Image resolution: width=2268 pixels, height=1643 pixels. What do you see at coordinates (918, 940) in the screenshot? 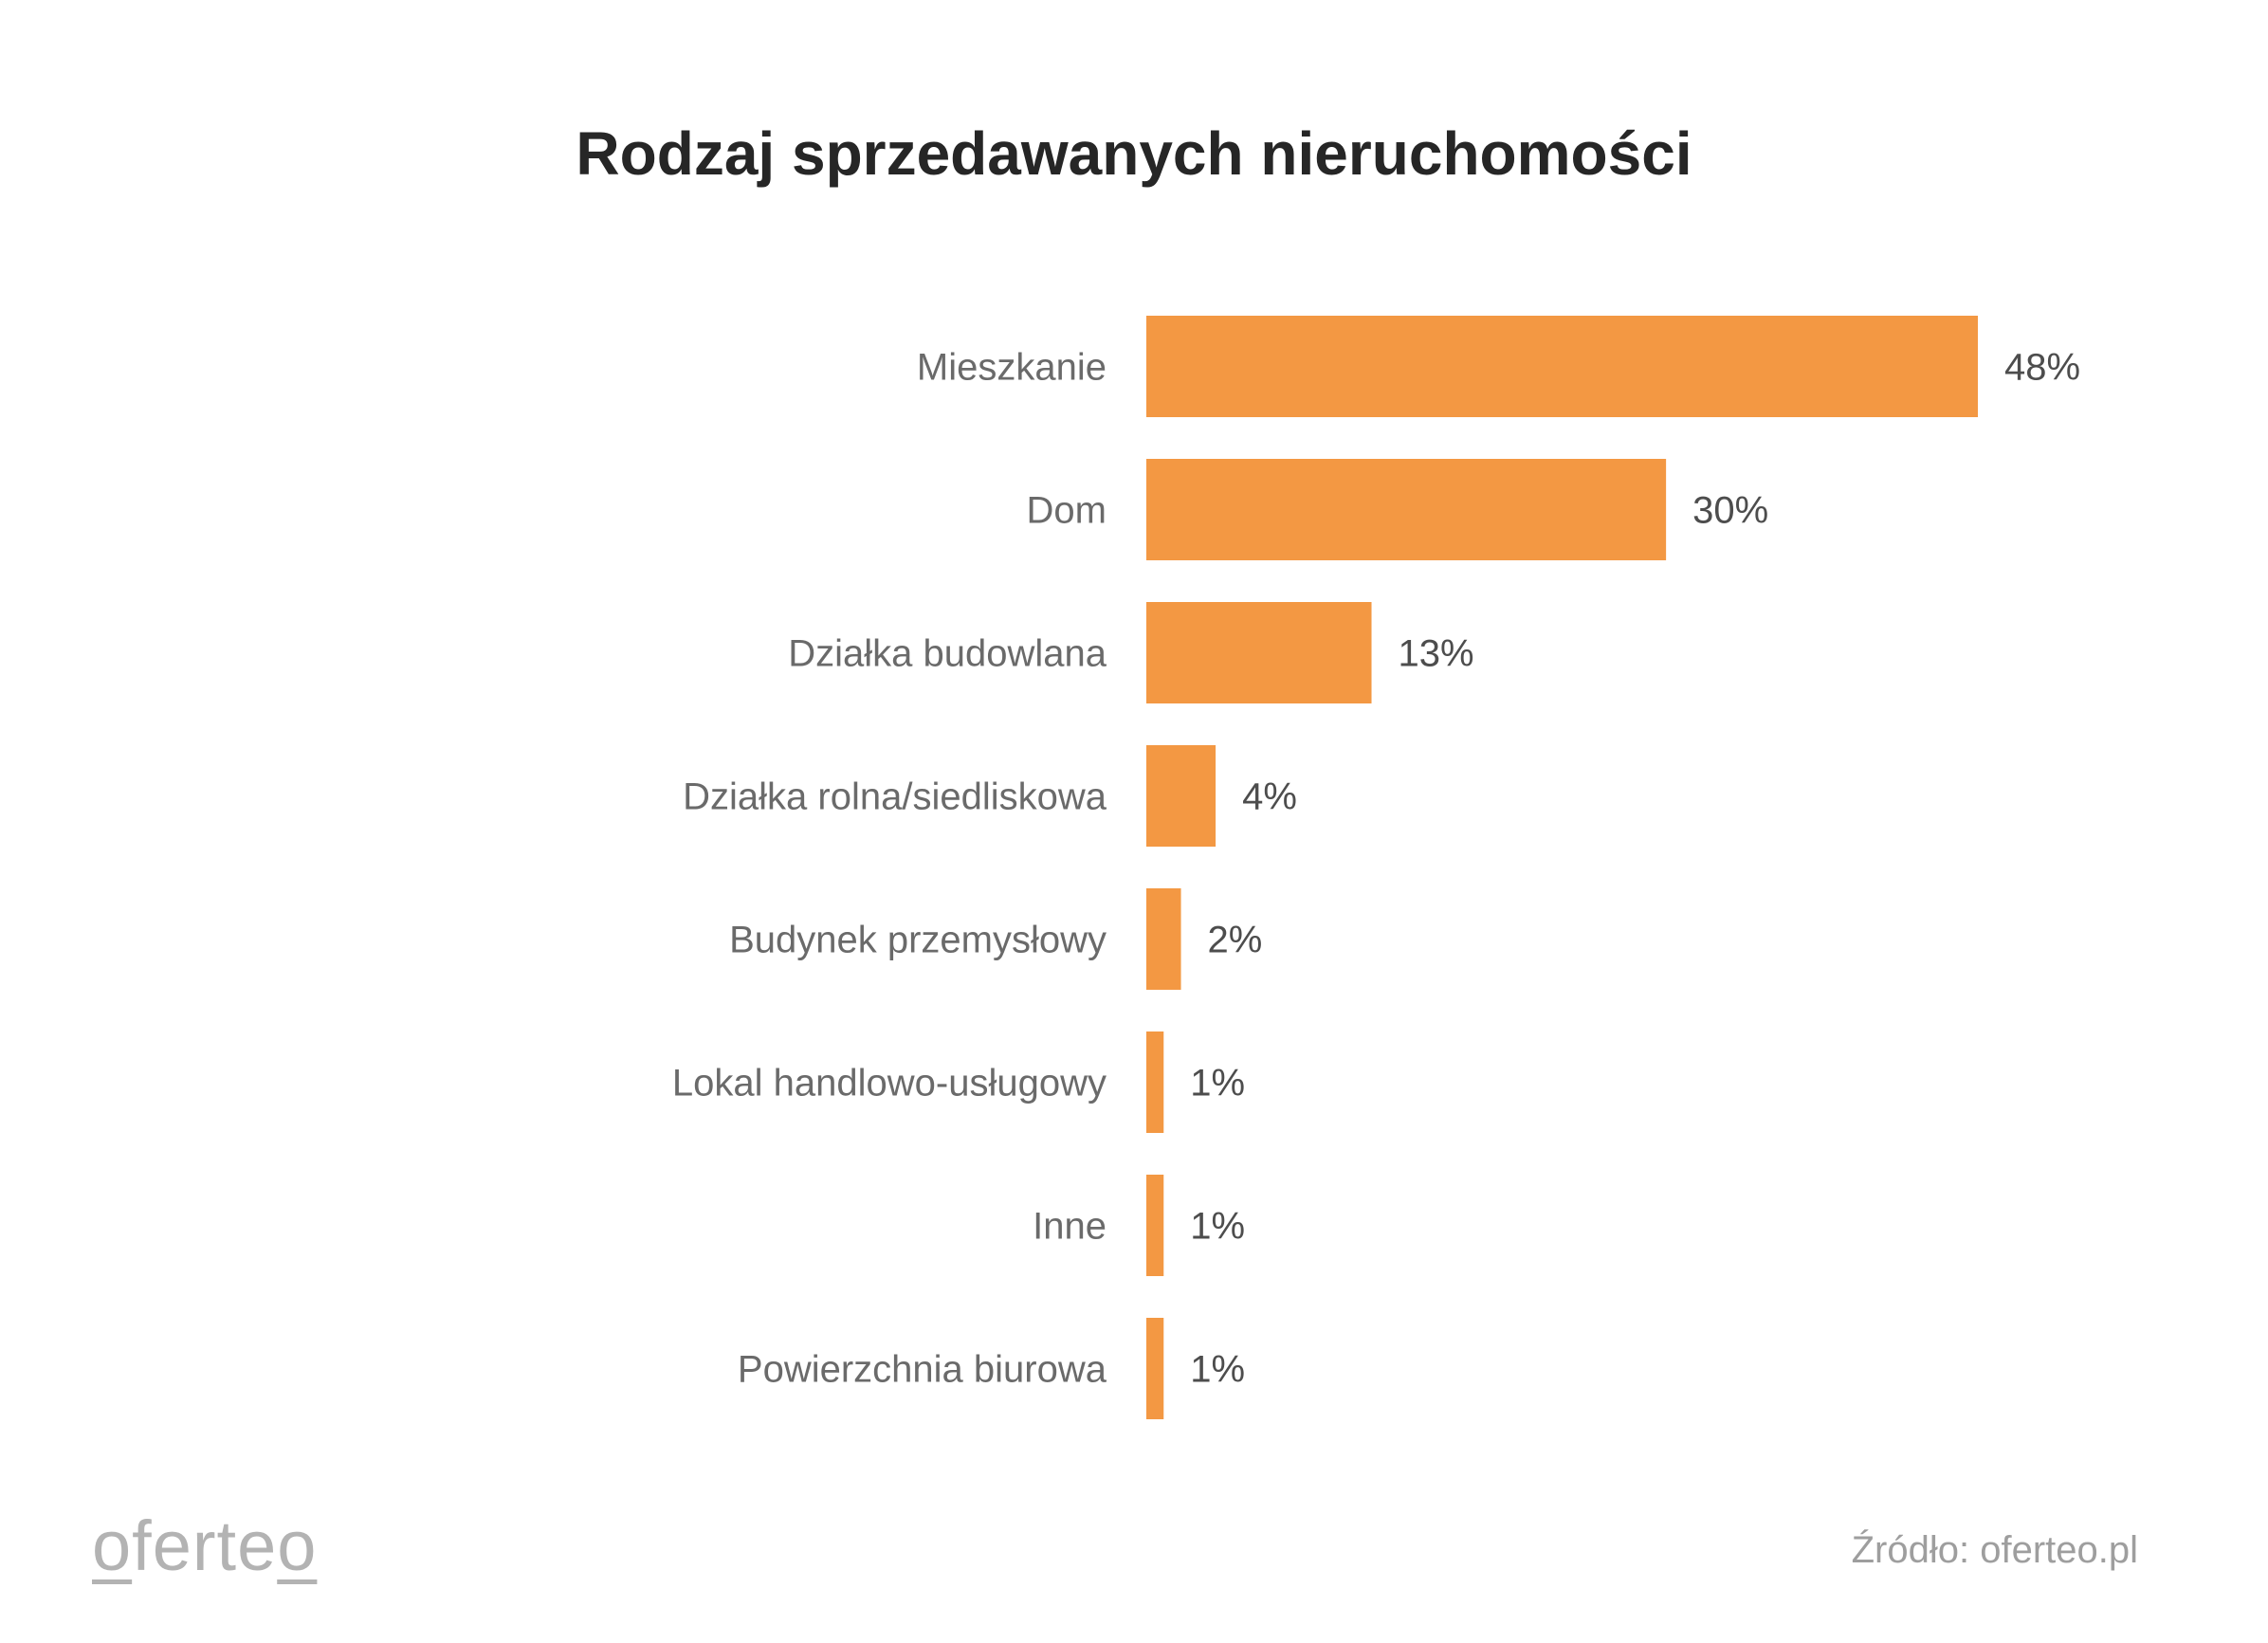
I see `category-label: Budynek przemysłowy` at bounding box center [918, 940].